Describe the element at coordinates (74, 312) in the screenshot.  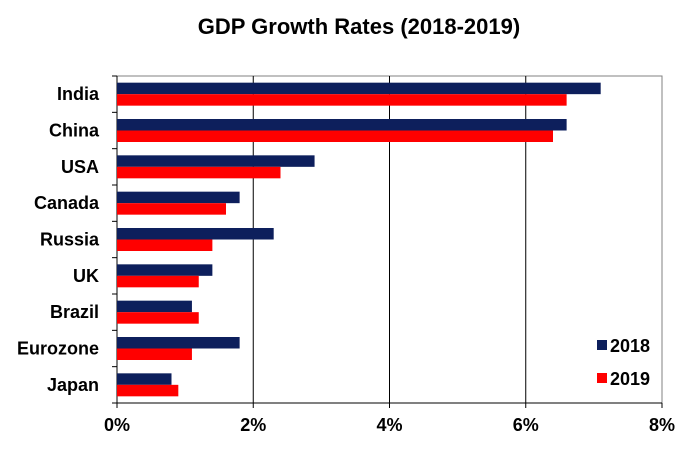
I see `category-label-brazil: Brazil` at that location.